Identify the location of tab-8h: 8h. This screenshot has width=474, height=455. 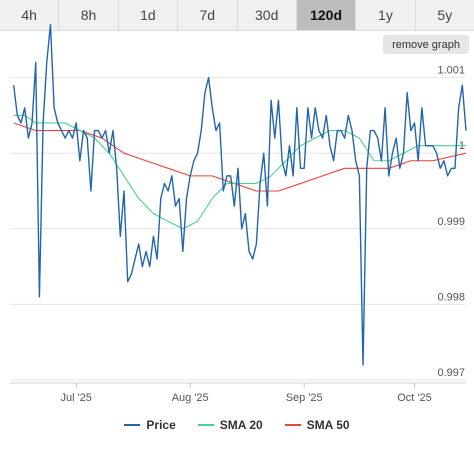
(89, 15).